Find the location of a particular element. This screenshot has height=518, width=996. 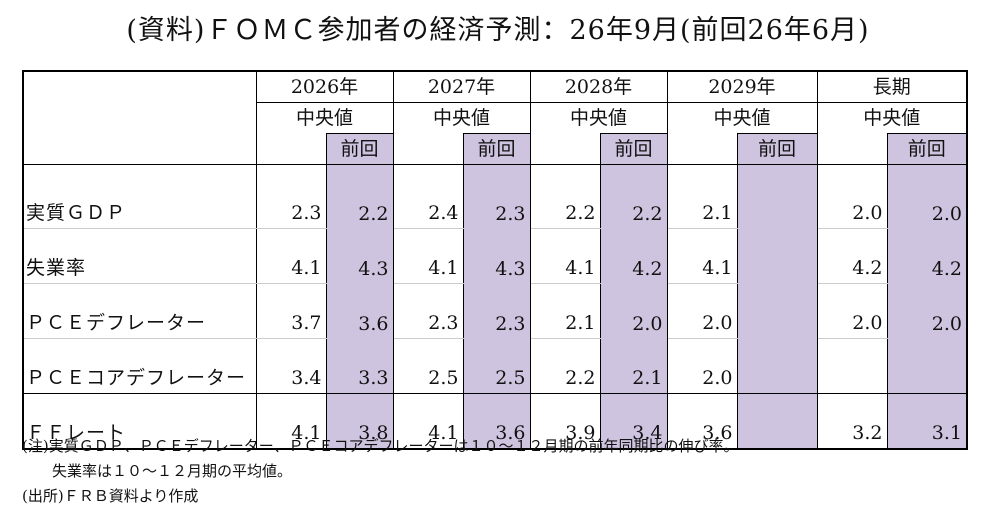

year-header: 2027年 is located at coordinates (462, 87).